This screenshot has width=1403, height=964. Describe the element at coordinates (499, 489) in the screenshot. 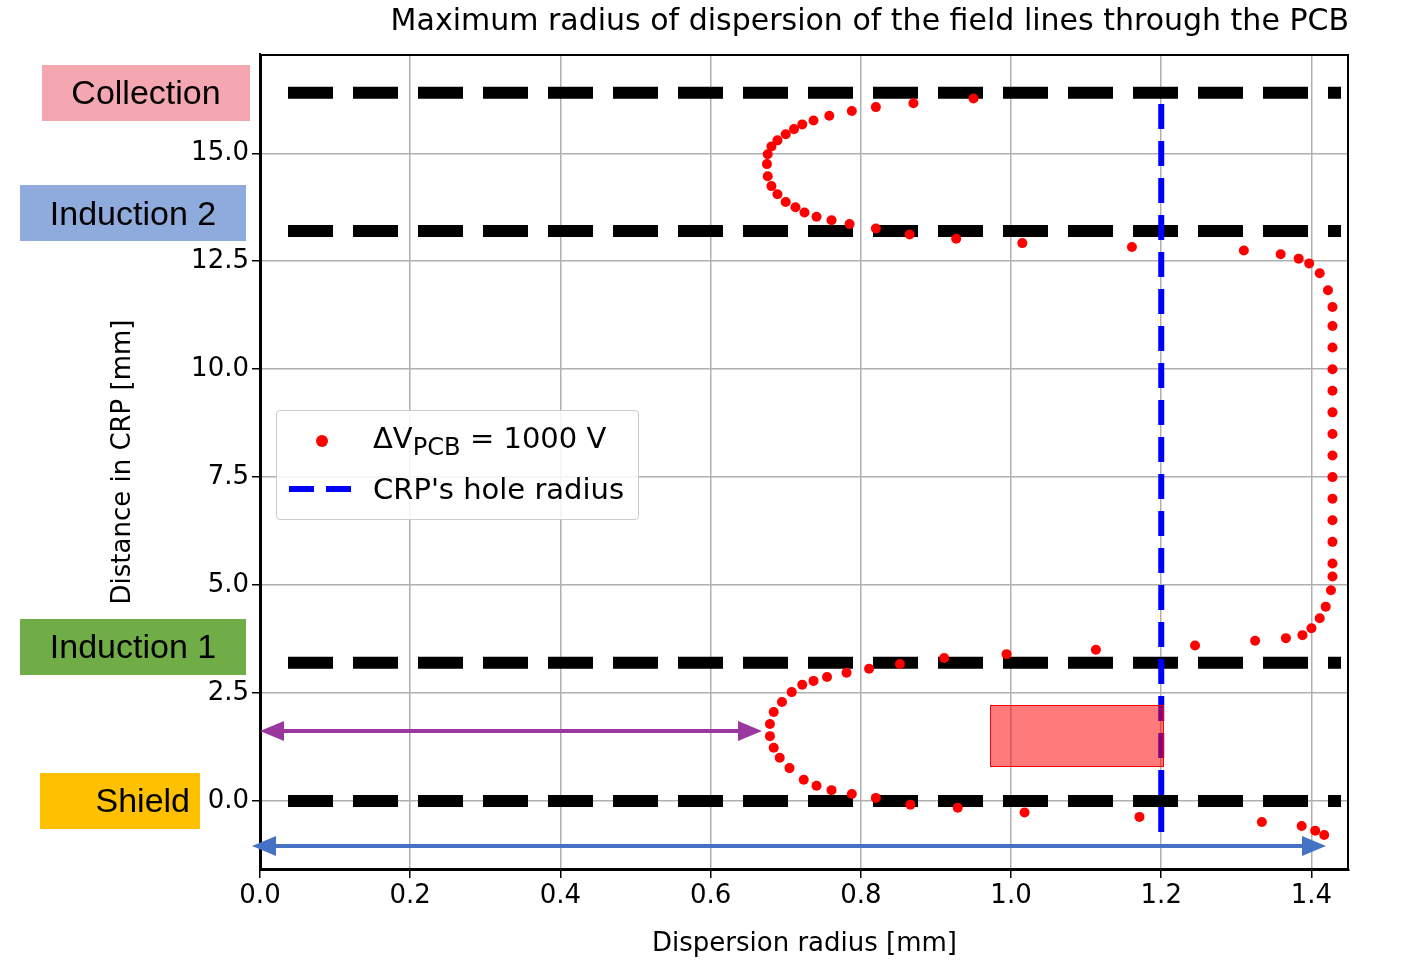

I see `legend-label: CRP's hole radius` at that location.